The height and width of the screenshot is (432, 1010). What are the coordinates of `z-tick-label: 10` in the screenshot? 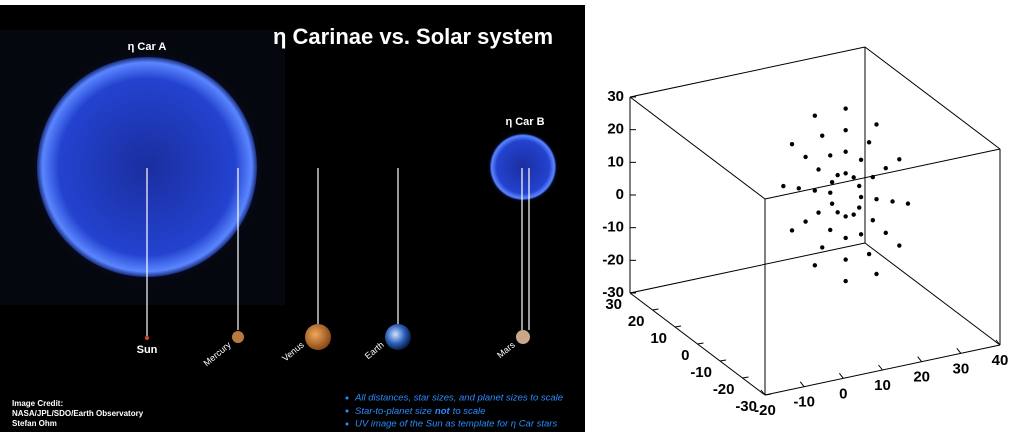 It's located at (615, 161).